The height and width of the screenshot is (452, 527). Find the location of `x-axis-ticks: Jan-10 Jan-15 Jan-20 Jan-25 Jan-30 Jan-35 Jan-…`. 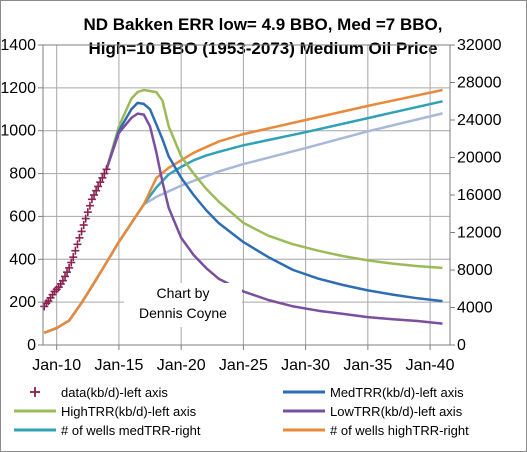

x-axis-ticks: Jan-10 Jan-15 Jan-20 Jan-25 Jan-30 Jan-35 Jan-… is located at coordinates (243, 365).